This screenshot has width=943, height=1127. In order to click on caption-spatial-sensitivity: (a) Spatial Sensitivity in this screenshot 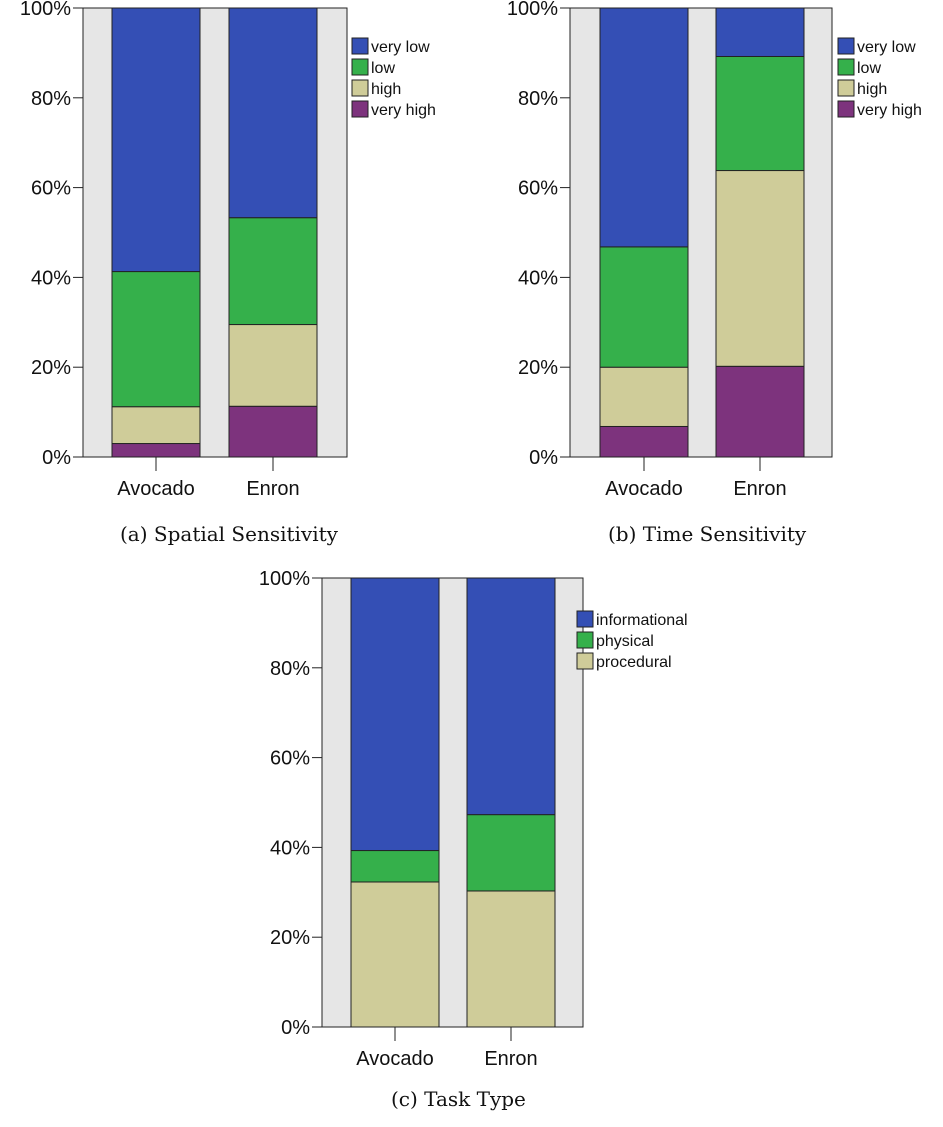, I will do `click(229, 534)`.